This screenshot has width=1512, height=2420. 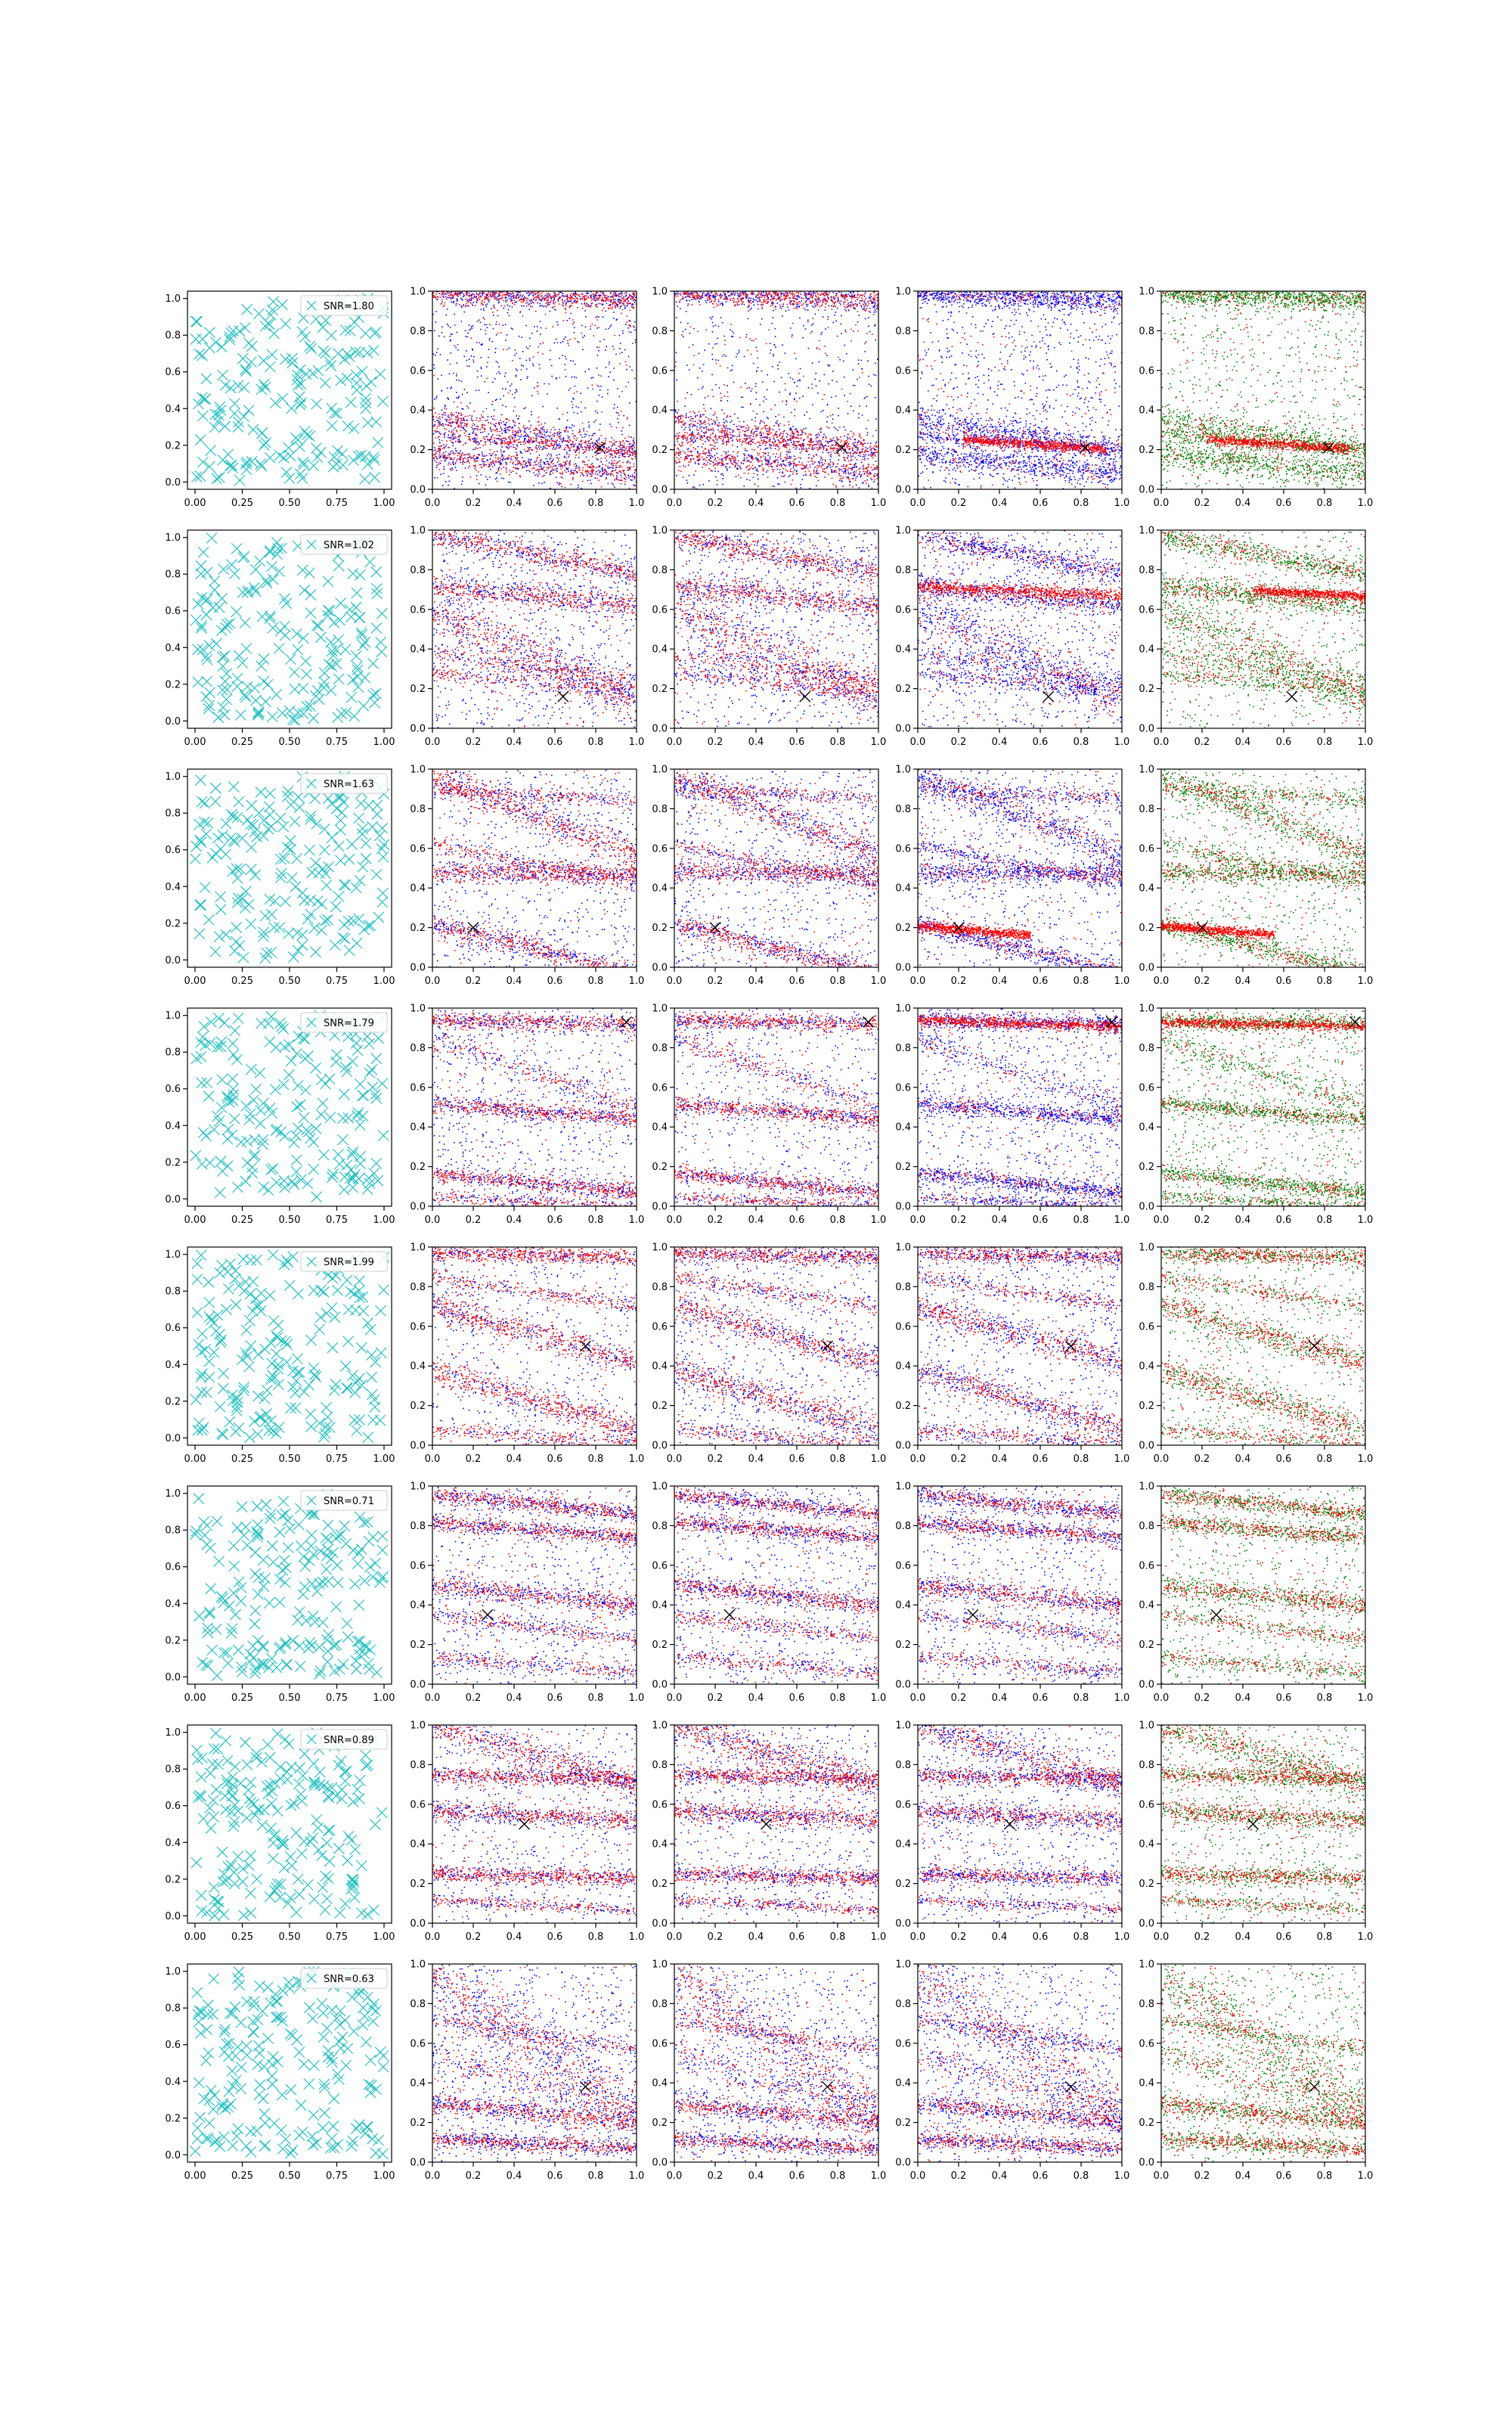 What do you see at coordinates (1146, 889) in the screenshot?
I see `row3-col5-y-tick-label: 0.4` at bounding box center [1146, 889].